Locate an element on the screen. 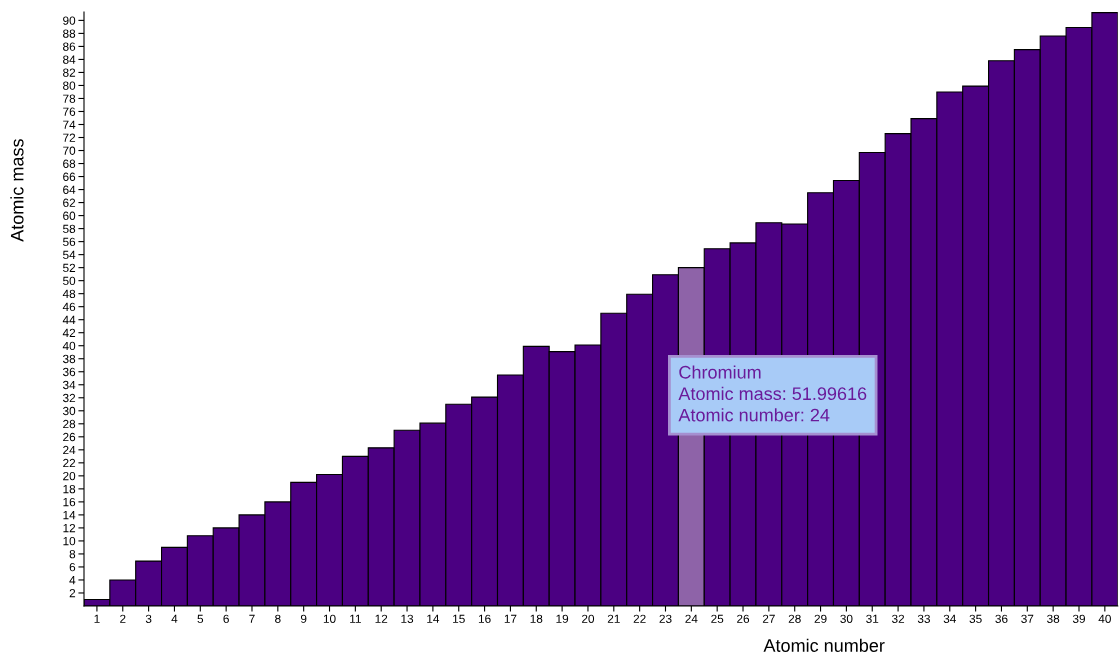  x-tick-label: 4 is located at coordinates (174, 618).